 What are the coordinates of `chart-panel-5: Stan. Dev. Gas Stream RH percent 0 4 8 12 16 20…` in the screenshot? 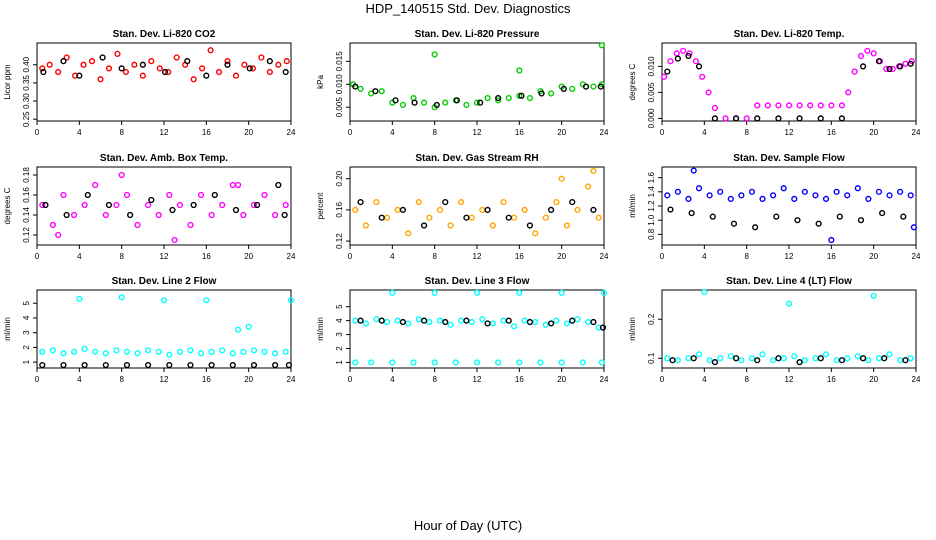 It's located at (462, 207).